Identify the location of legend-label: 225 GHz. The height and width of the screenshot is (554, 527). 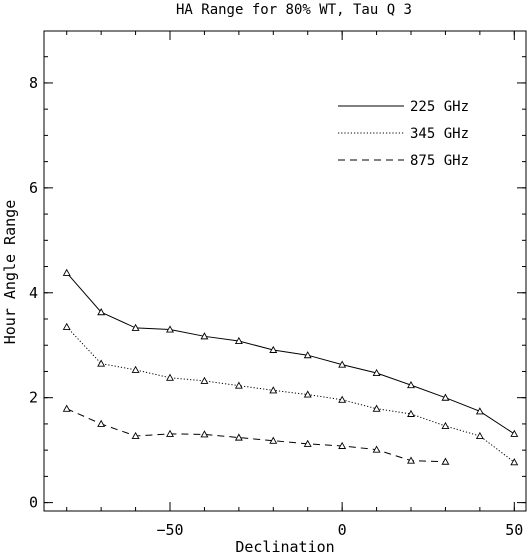
(439, 107).